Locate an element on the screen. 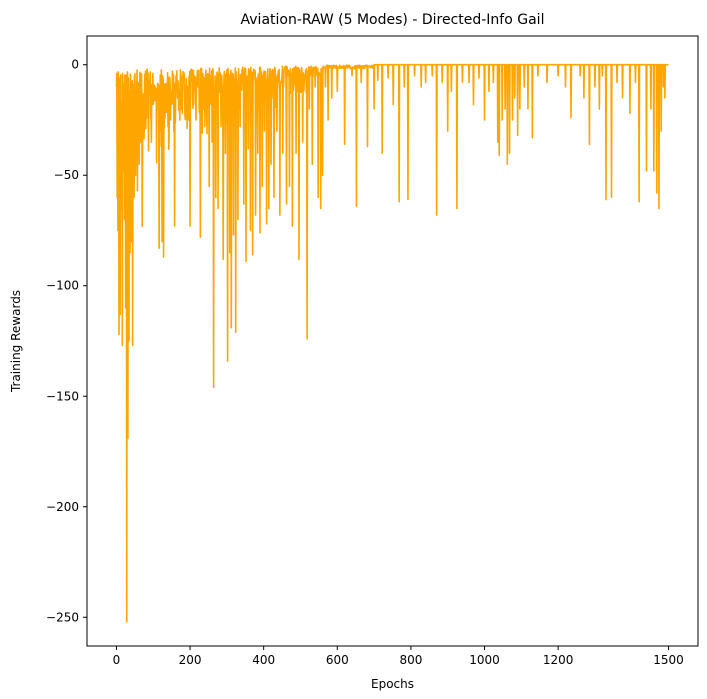 The image size is (707, 699). y-axis-label: Training Rewards is located at coordinates (16, 341).